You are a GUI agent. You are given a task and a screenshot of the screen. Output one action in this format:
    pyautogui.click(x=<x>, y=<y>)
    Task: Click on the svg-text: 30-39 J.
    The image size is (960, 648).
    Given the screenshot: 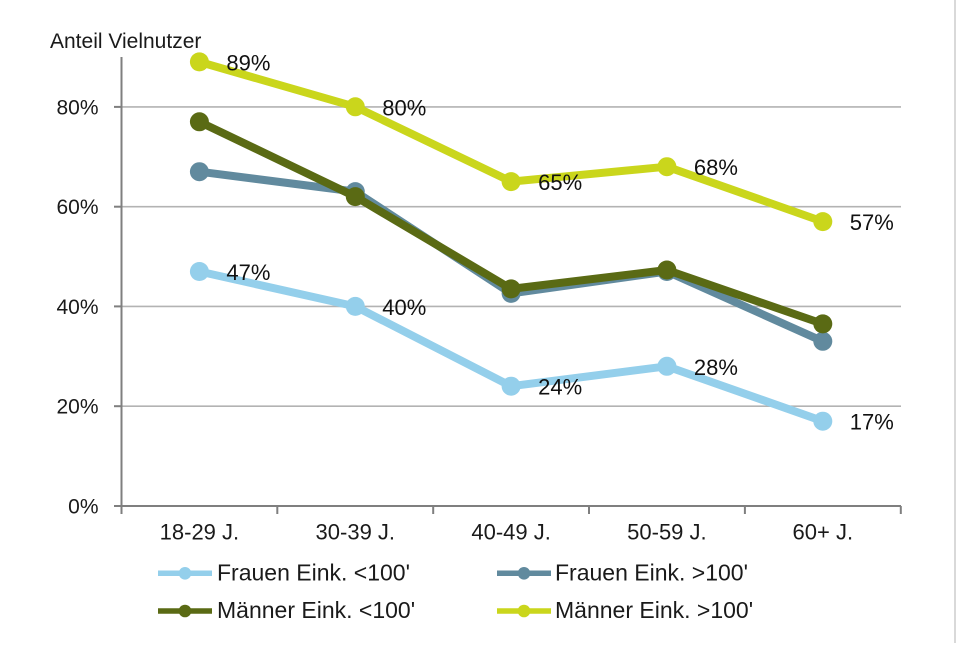 What is the action you would take?
    pyautogui.click(x=356, y=532)
    